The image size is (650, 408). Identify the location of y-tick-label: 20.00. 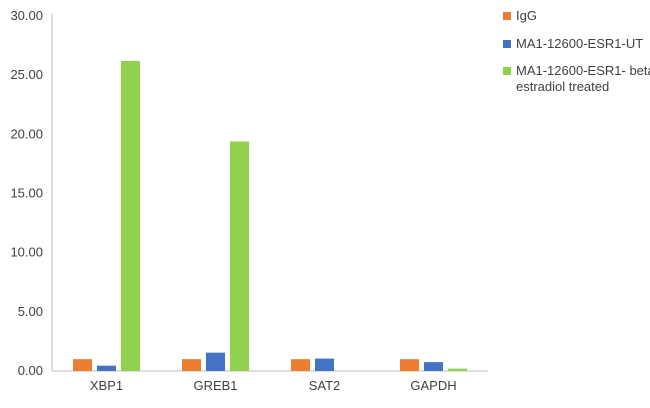
(26, 133).